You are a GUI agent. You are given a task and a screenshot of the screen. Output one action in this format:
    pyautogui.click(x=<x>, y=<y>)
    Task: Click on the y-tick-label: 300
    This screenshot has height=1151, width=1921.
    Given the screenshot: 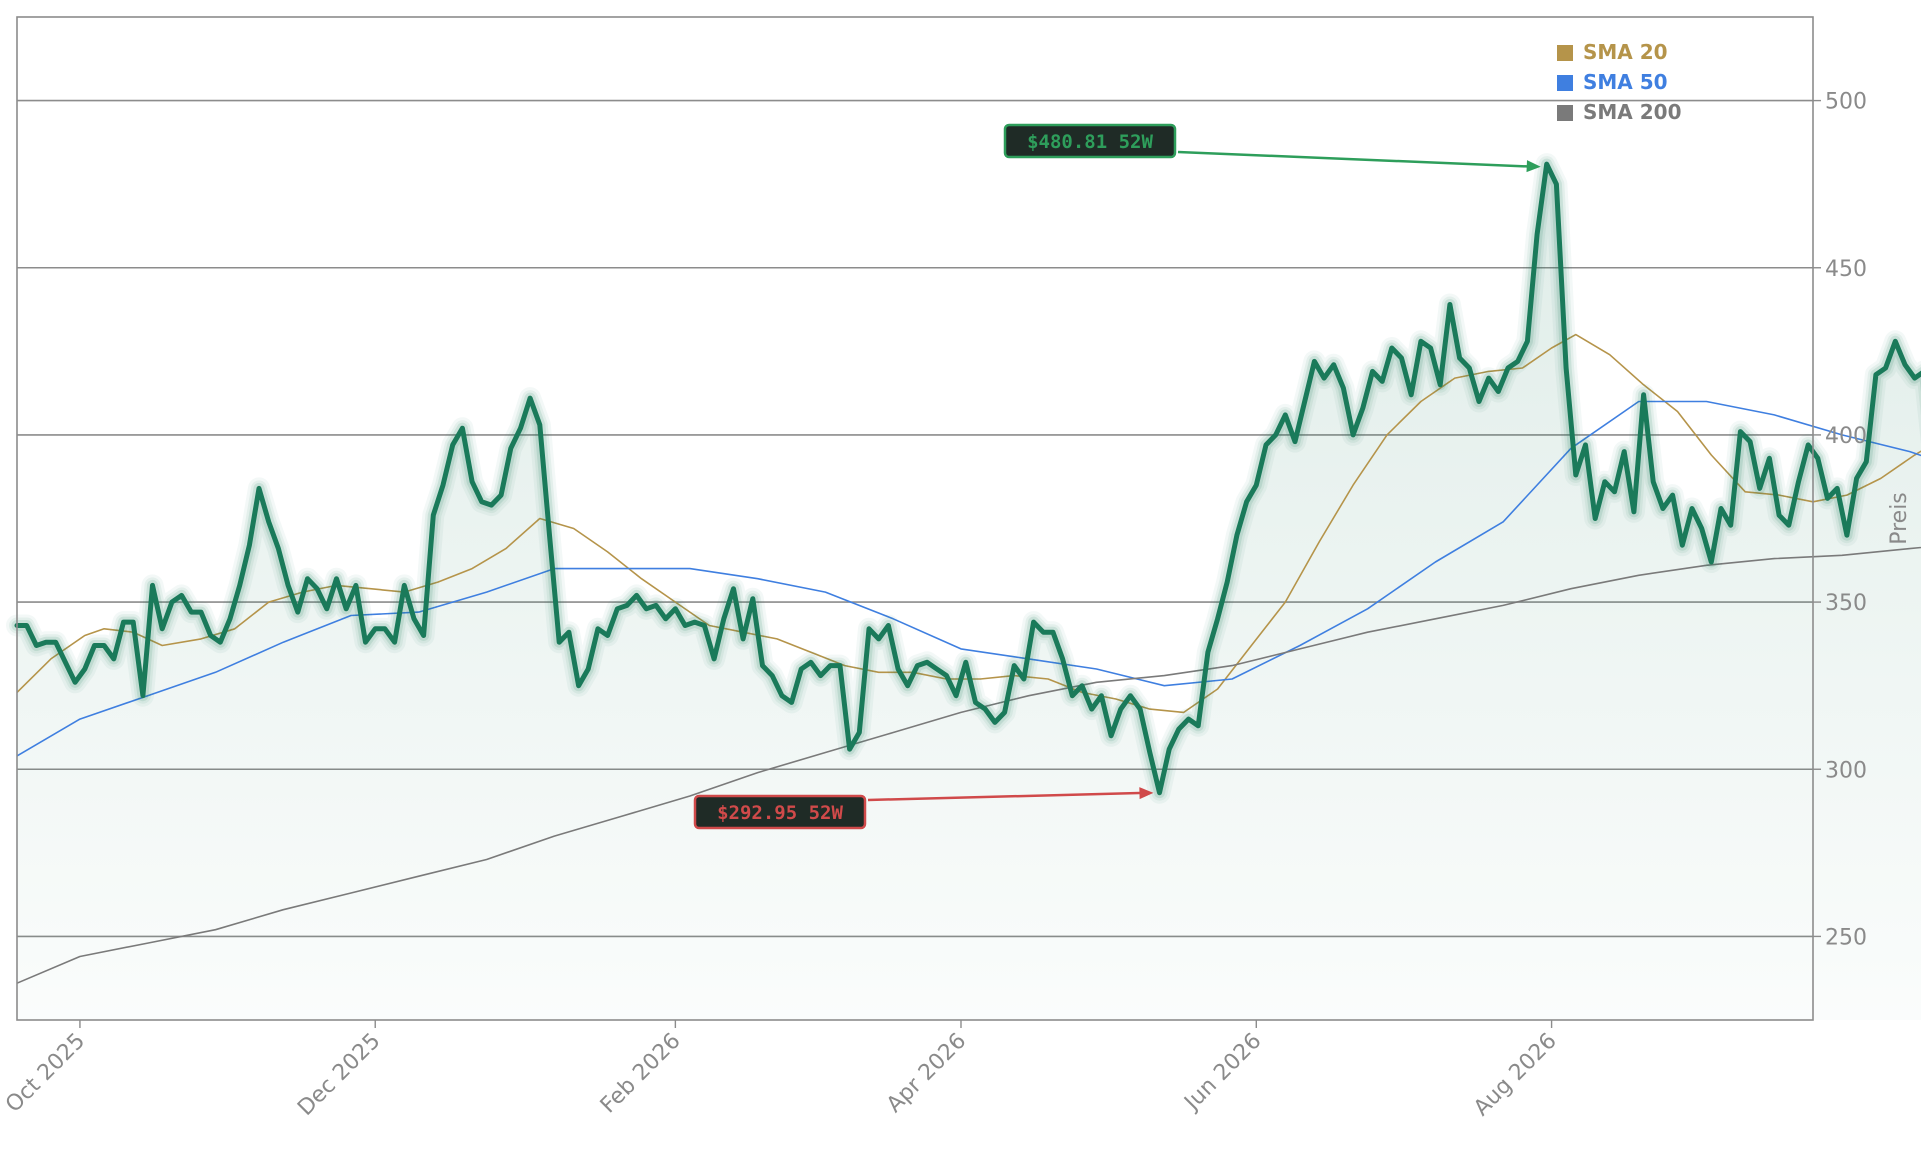 What is the action you would take?
    pyautogui.click(x=1846, y=770)
    